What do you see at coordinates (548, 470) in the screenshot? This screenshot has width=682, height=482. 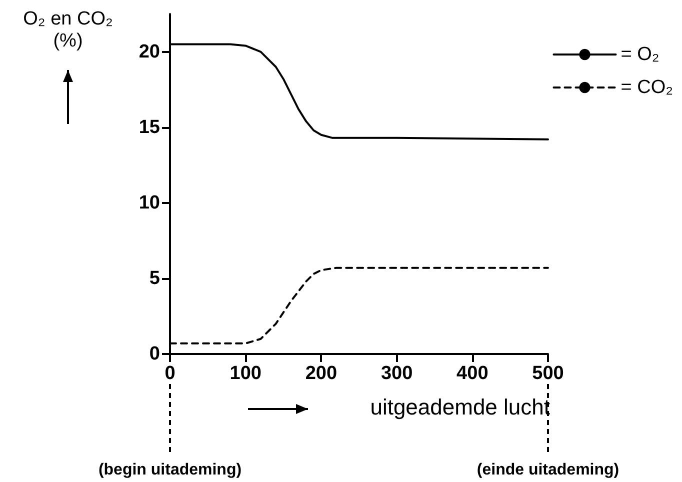 I see `ref-line-label: (einde uitademing)` at bounding box center [548, 470].